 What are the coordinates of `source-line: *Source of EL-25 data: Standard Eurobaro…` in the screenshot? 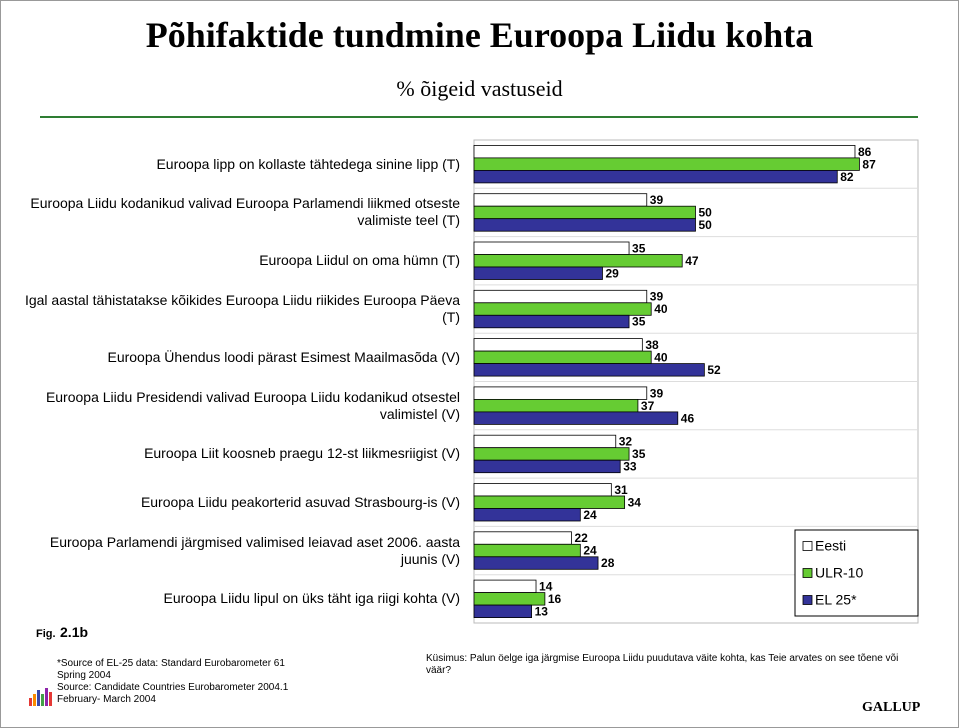 It's located at (171, 663).